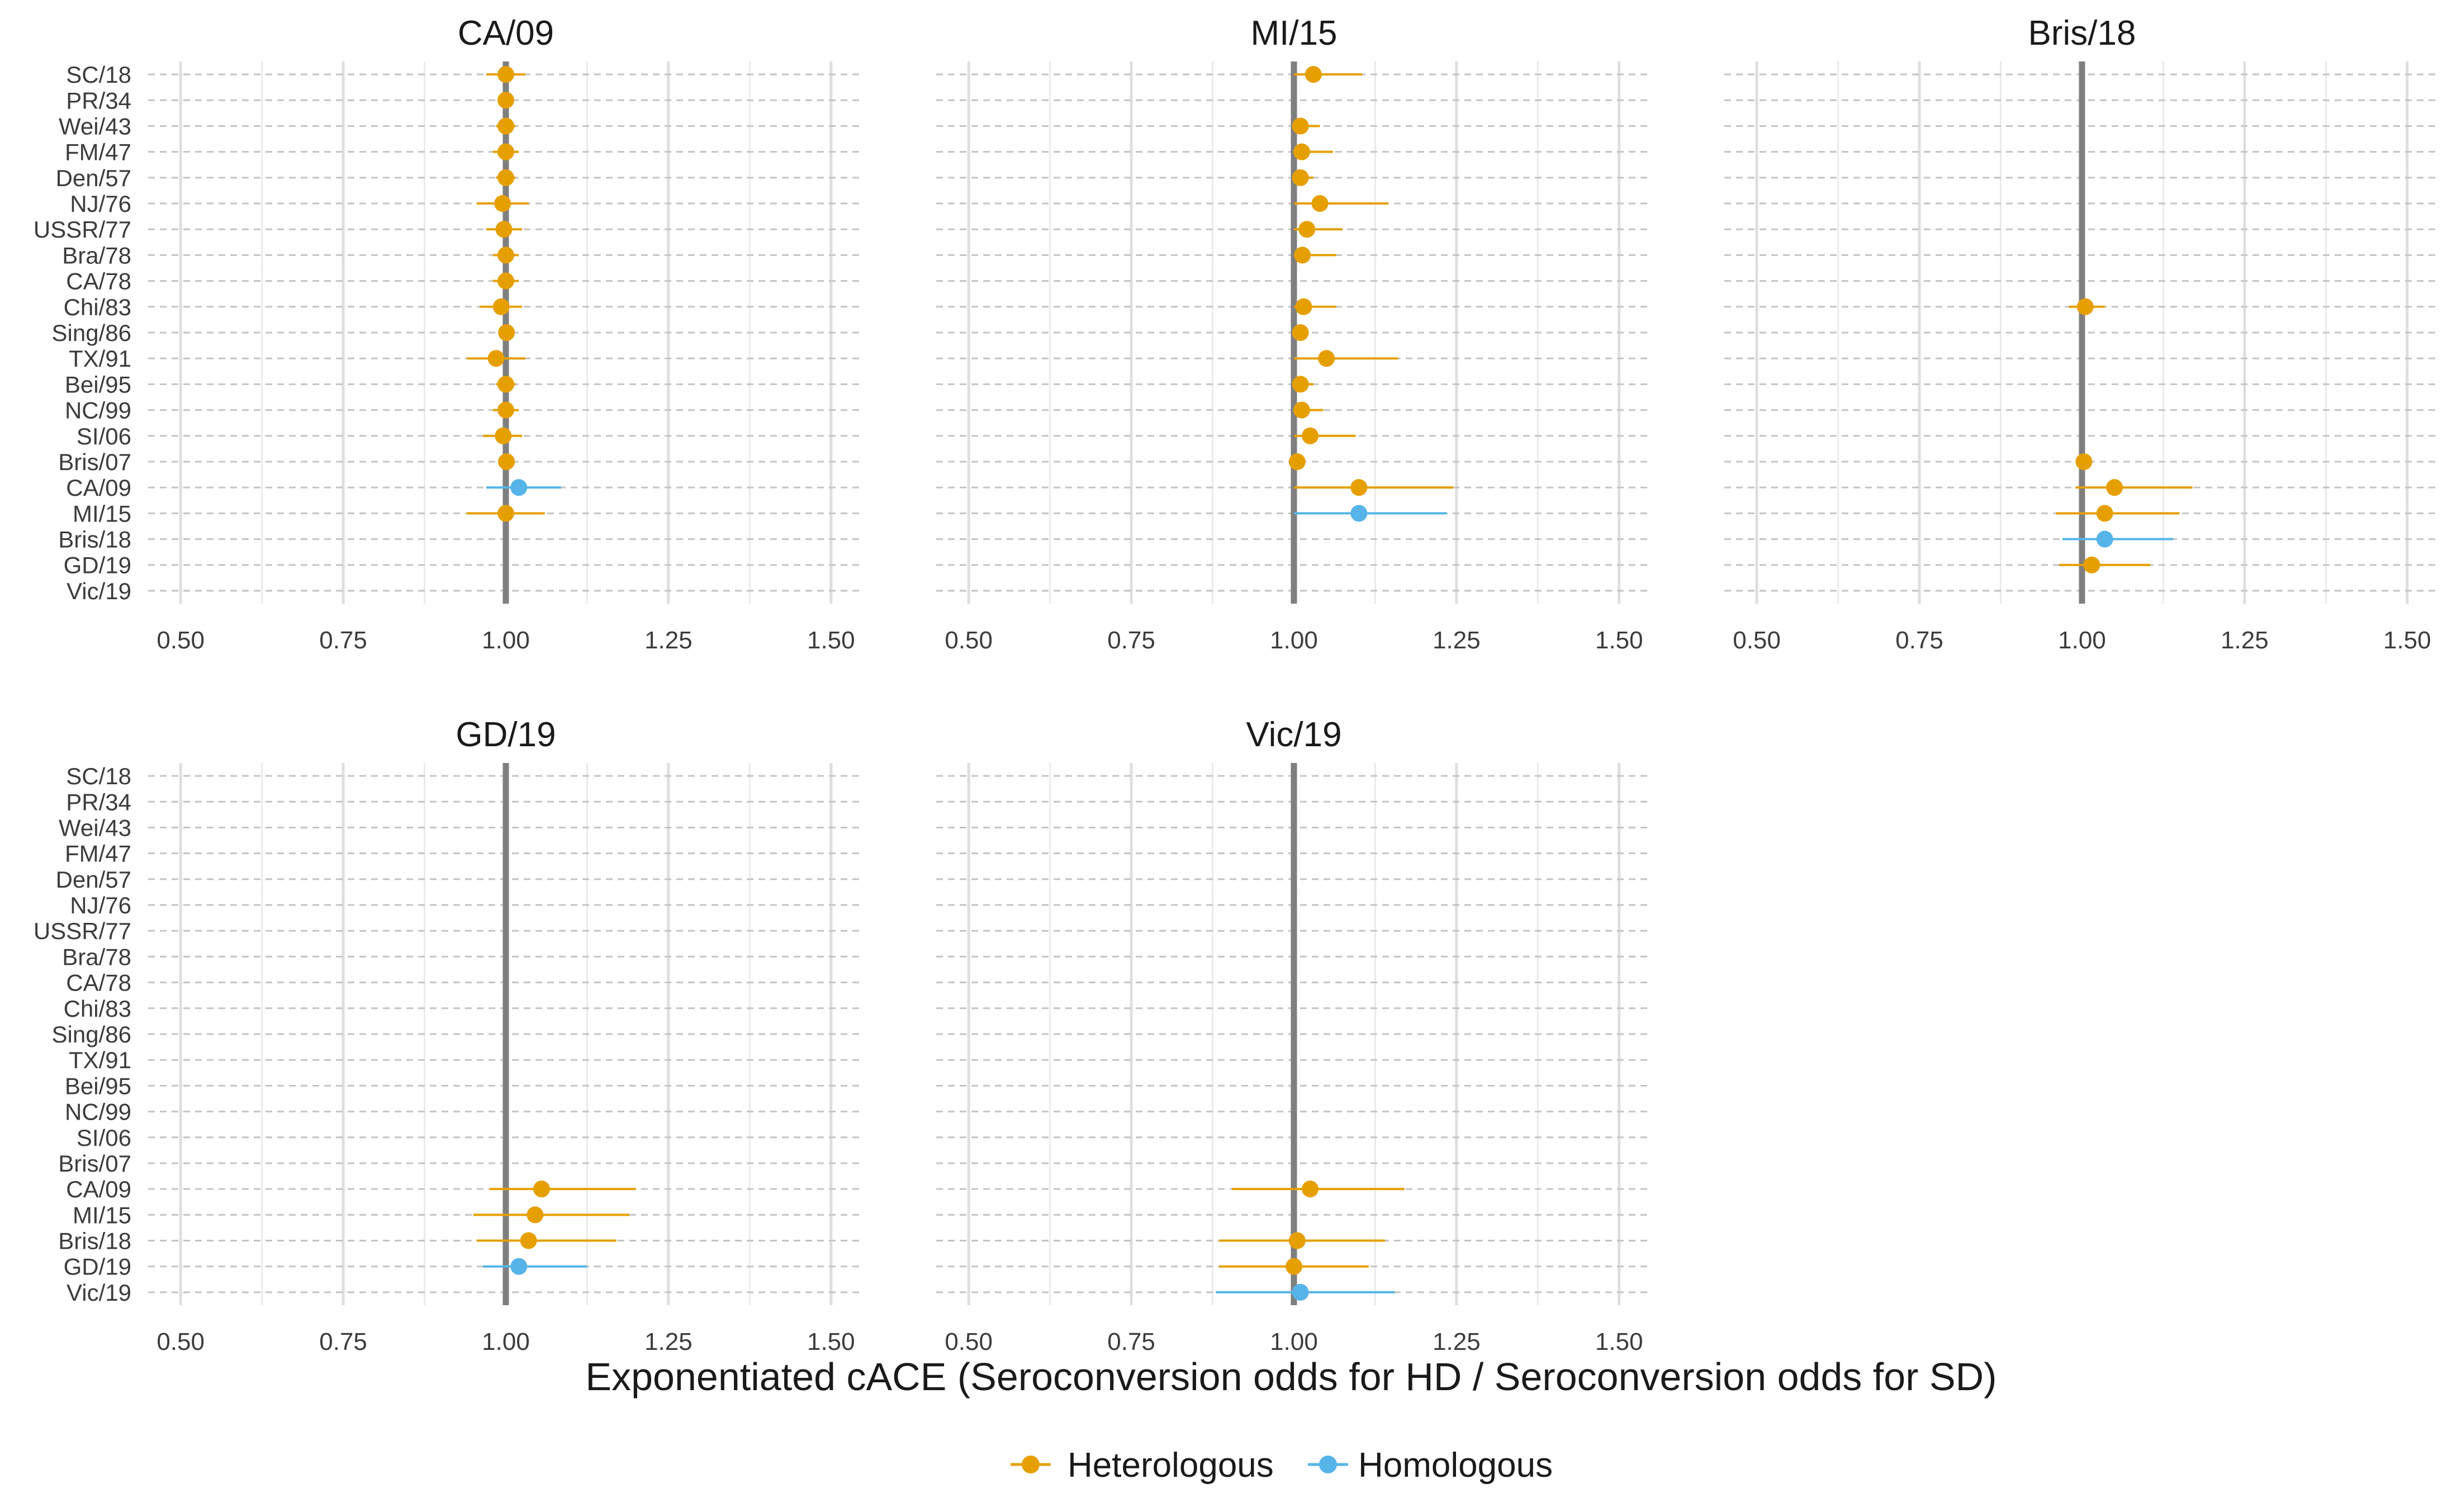  I want to click on y-tick-label: NJ/76, so click(100, 204).